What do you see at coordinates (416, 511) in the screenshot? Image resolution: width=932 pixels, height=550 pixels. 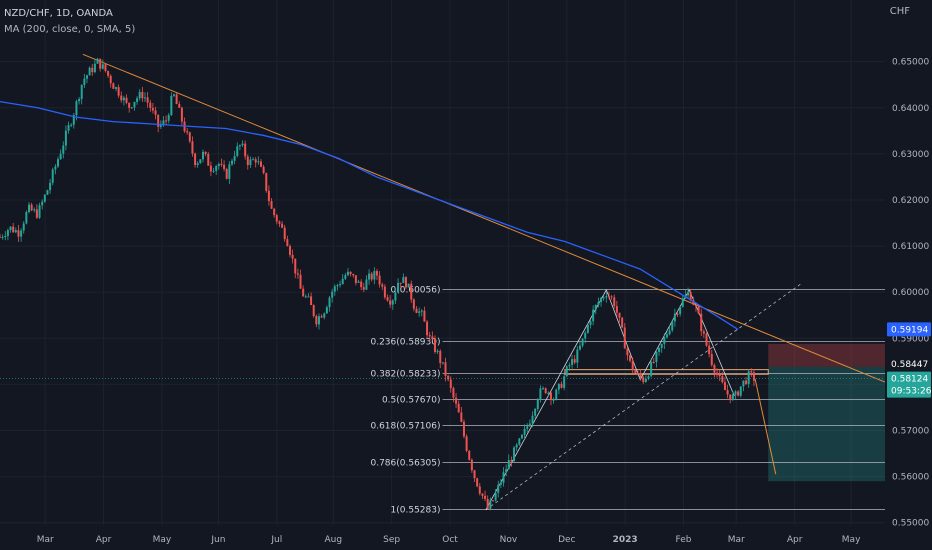 I see `fib-level-label: 1(0.55283)` at bounding box center [416, 511].